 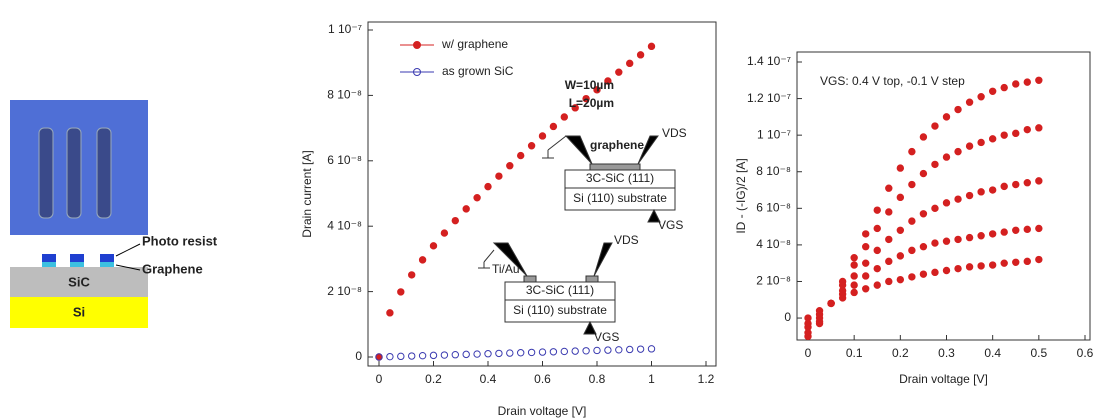 What do you see at coordinates (172, 268) in the screenshot?
I see `label: Graphene` at bounding box center [172, 268].